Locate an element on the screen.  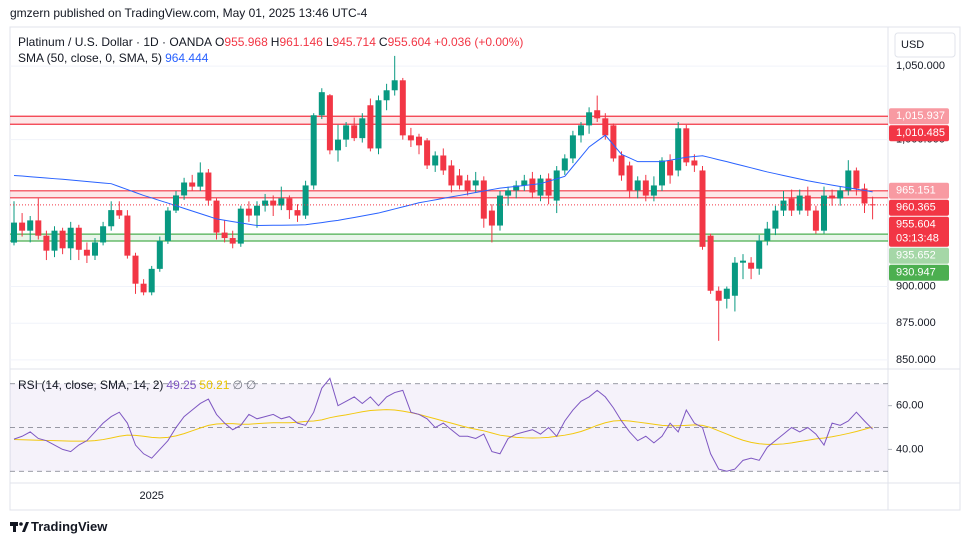
brand-logo is located at coordinates (19, 527).